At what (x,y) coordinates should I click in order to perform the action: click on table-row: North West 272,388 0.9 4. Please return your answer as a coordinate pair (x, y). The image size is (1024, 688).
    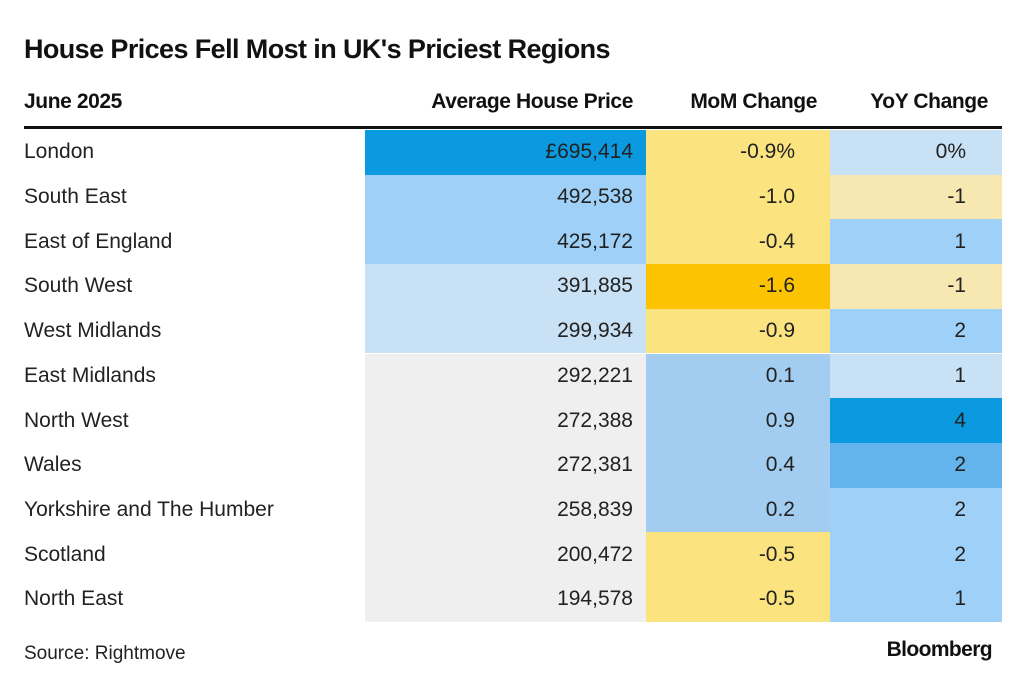
    Looking at the image, I should click on (513, 420).